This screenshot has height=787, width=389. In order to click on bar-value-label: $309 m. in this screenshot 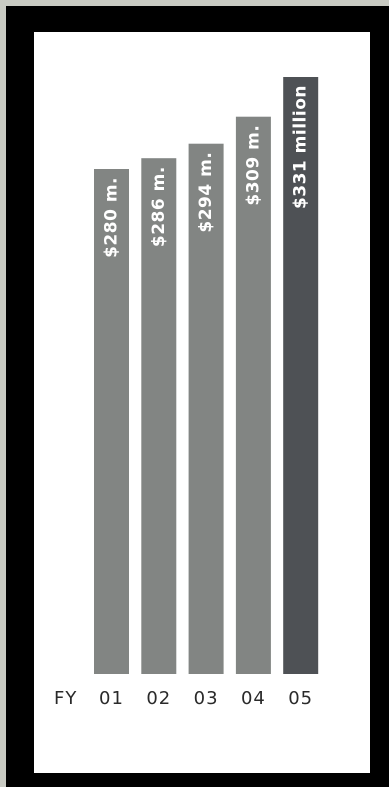, I will do `click(253, 165)`.